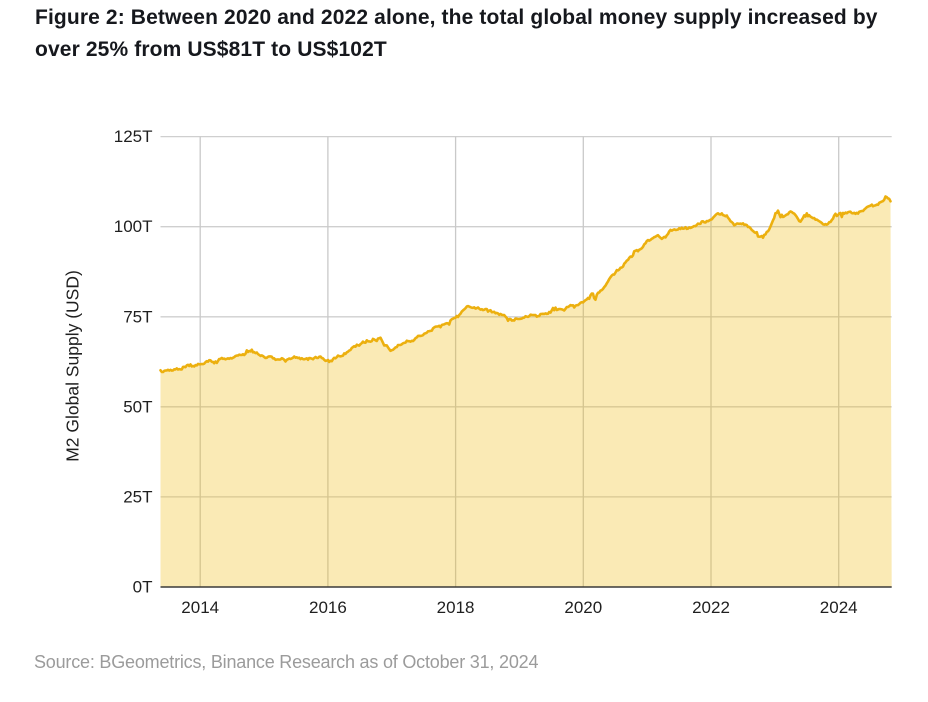 Image resolution: width=928 pixels, height=702 pixels. What do you see at coordinates (137, 406) in the screenshot?
I see `svg-text: 50T` at bounding box center [137, 406].